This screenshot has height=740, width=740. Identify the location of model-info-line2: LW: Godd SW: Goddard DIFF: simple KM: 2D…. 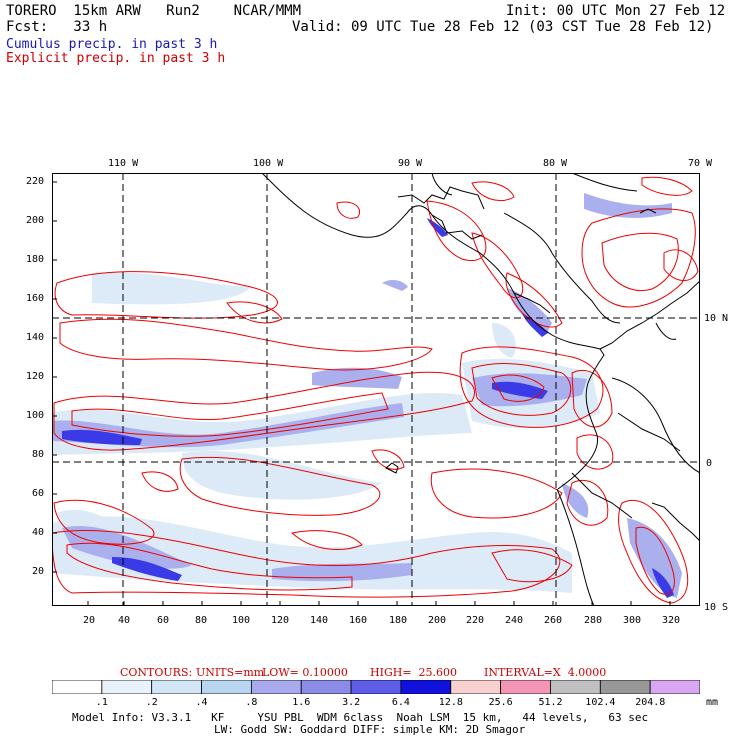
(370, 729).